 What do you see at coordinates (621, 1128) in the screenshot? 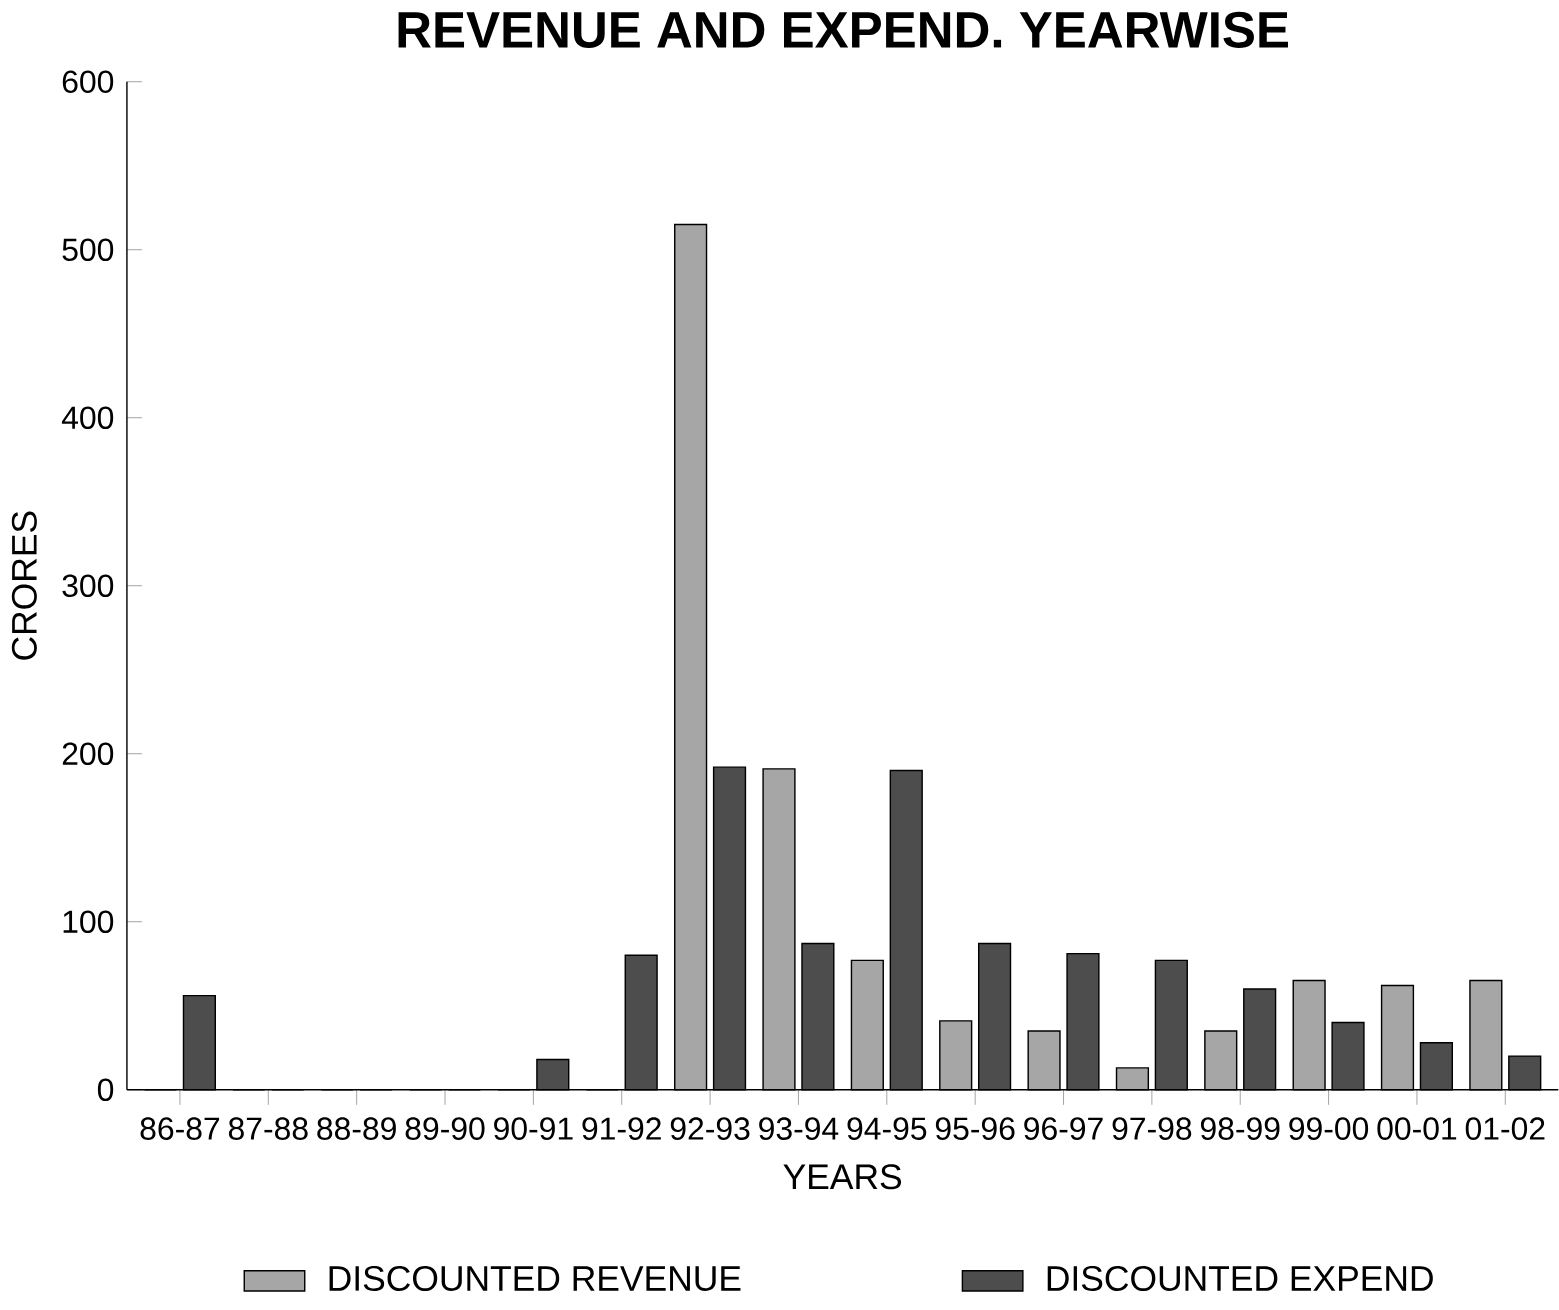
I see `x-tick-label: 91-92` at bounding box center [621, 1128].